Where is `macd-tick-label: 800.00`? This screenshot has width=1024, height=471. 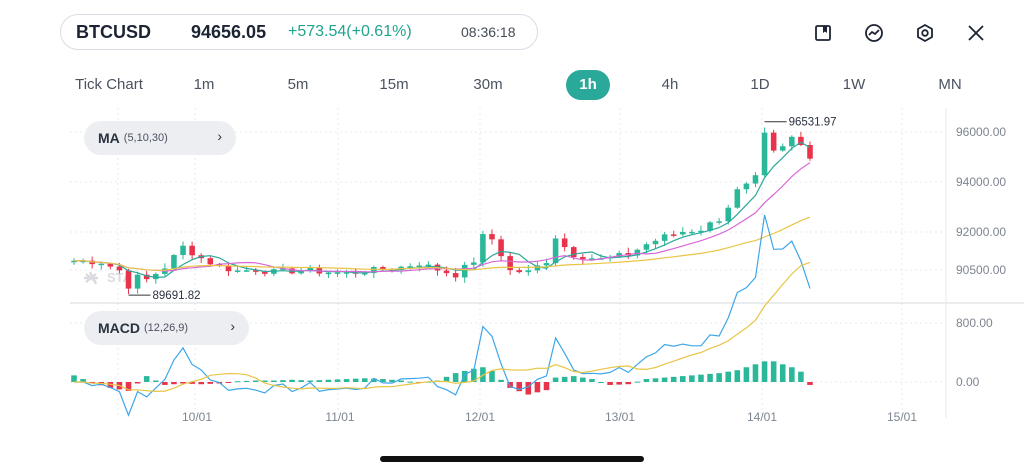
macd-tick-label: 800.00 is located at coordinates (974, 323).